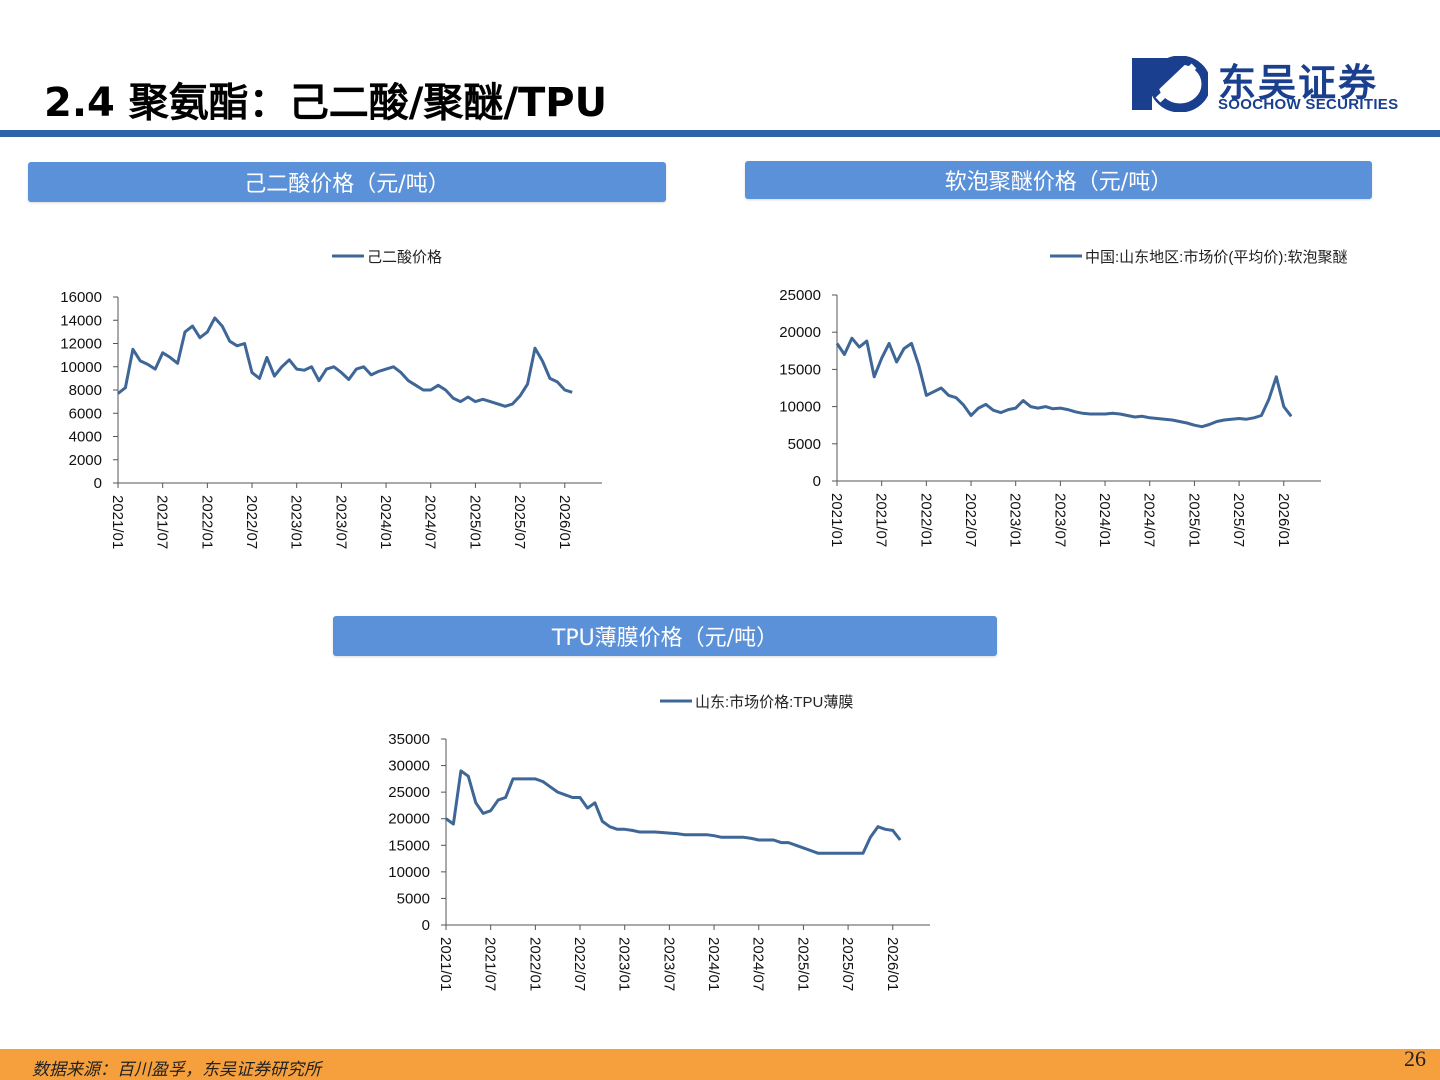  Describe the element at coordinates (720, 1064) in the screenshot. I see `footer-bar: 数据来源：百川盈孚，东吴证券研究所` at that location.